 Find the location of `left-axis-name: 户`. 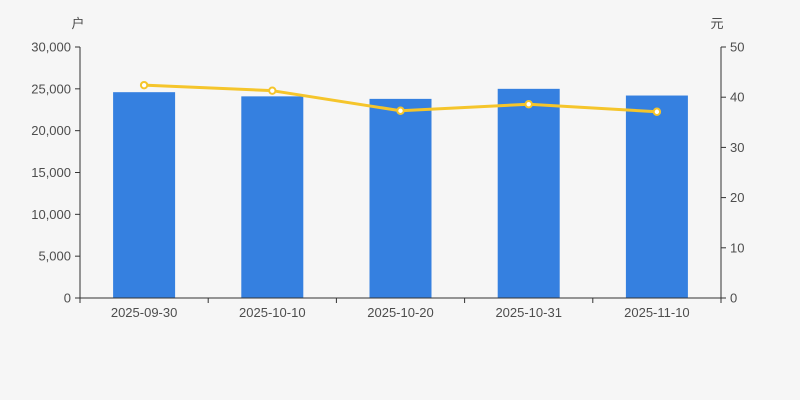

left-axis-name: 户 is located at coordinates (77, 23).